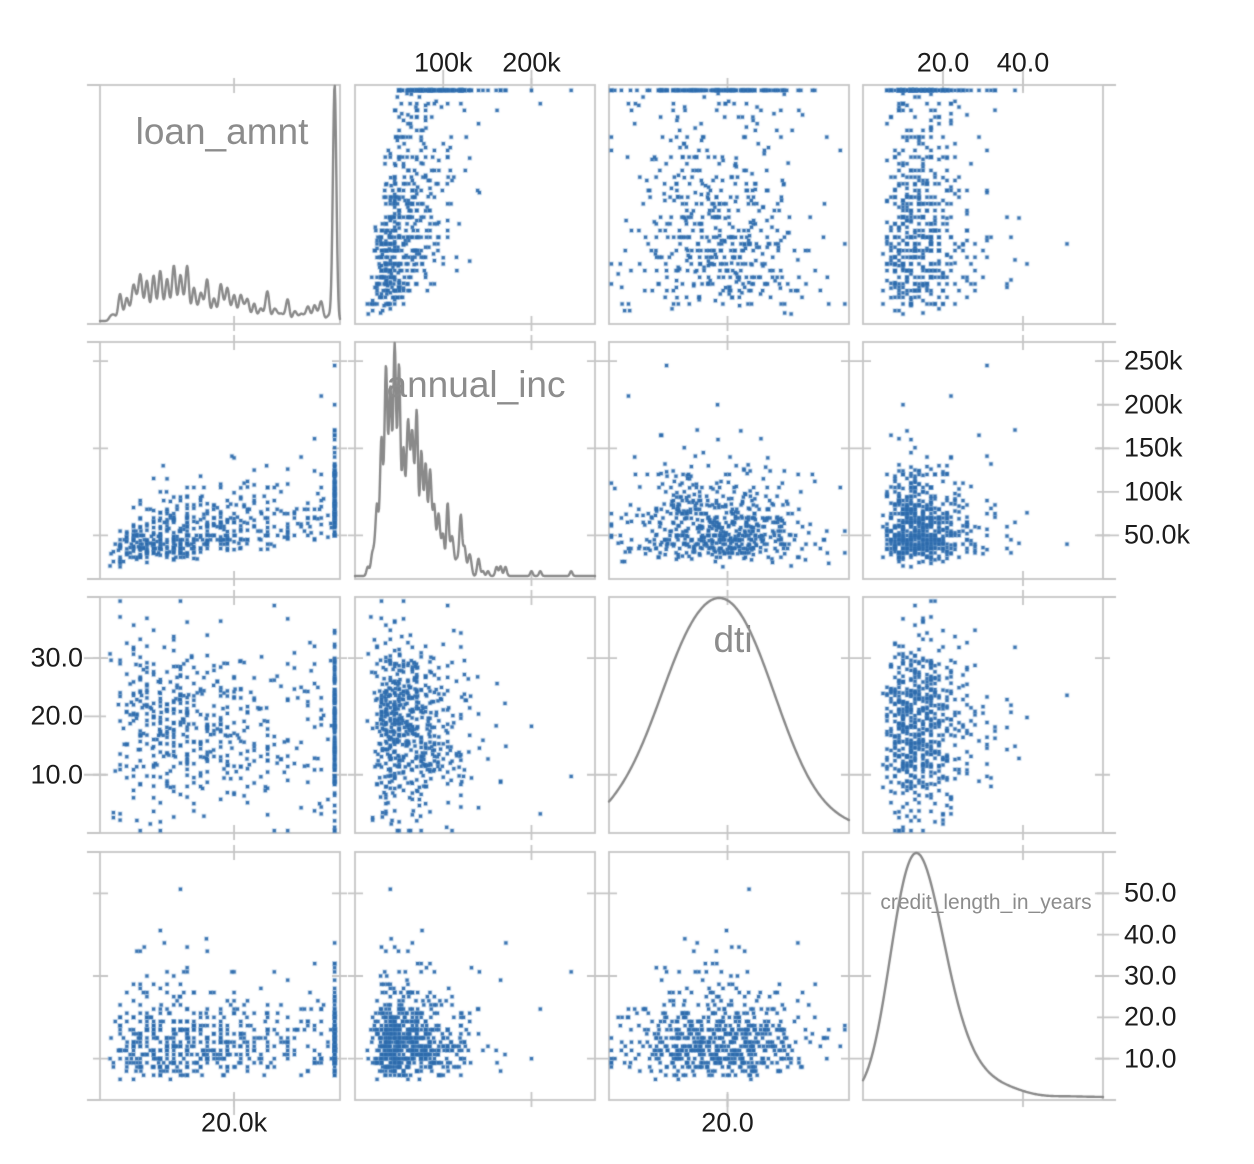 The image size is (1254, 1164). Describe the element at coordinates (234, 1122) in the screenshot. I see `tick-label-loan_amnt-20.0k: 20.0k` at that location.